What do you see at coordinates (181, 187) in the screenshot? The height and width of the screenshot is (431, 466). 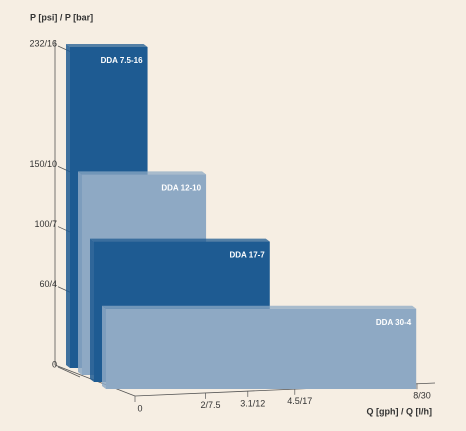 I see `bar-label: DDA 12-10` at bounding box center [181, 187].